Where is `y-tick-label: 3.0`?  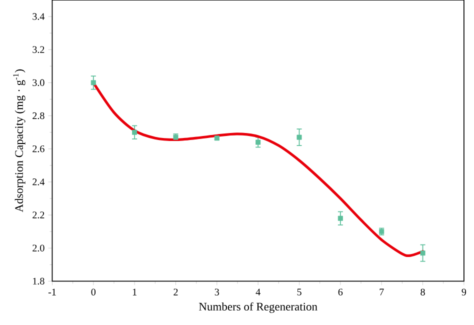 y-tick-label: 3.0 is located at coordinates (38, 82).